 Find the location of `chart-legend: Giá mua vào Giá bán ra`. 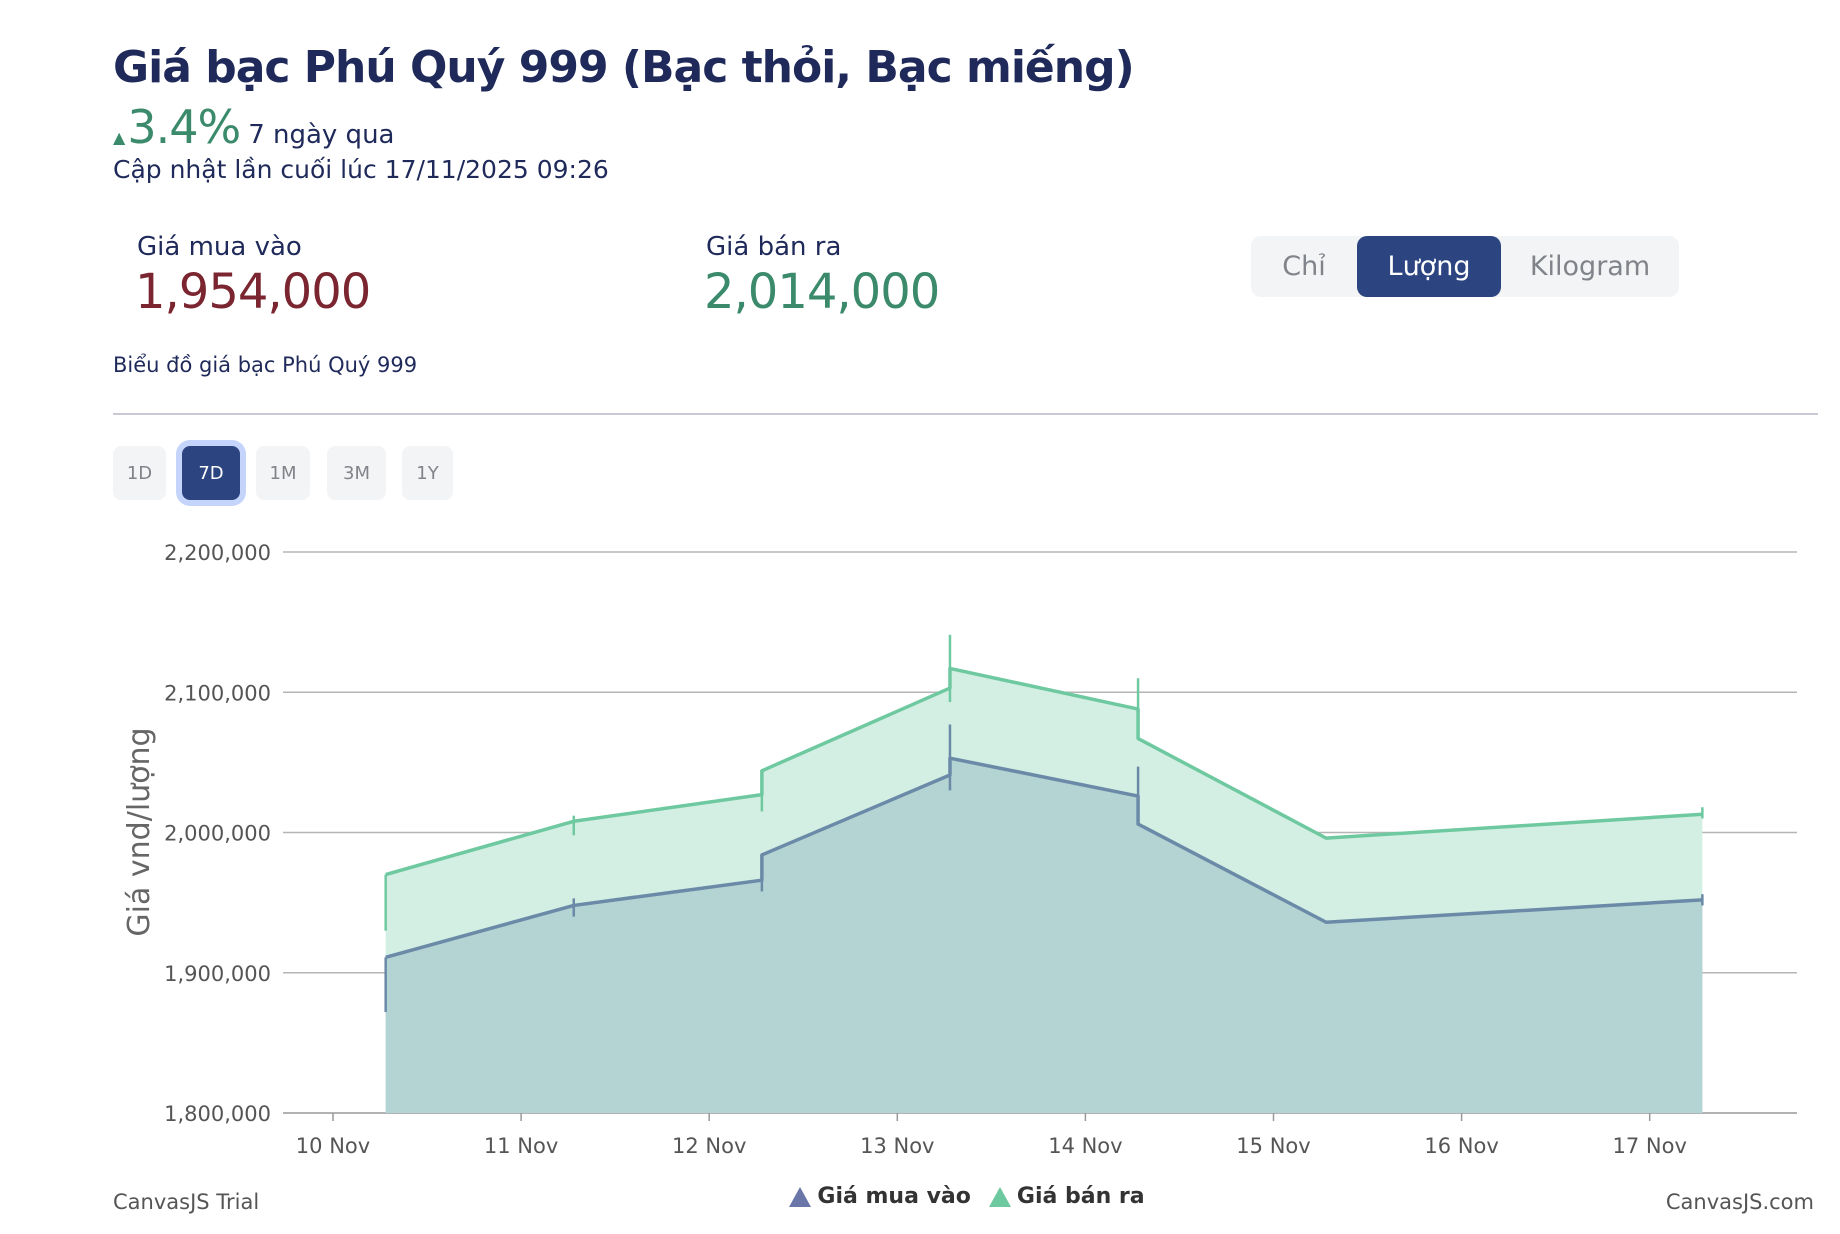

chart-legend: Giá mua vào Giá bán ra is located at coordinates (920, 1196).